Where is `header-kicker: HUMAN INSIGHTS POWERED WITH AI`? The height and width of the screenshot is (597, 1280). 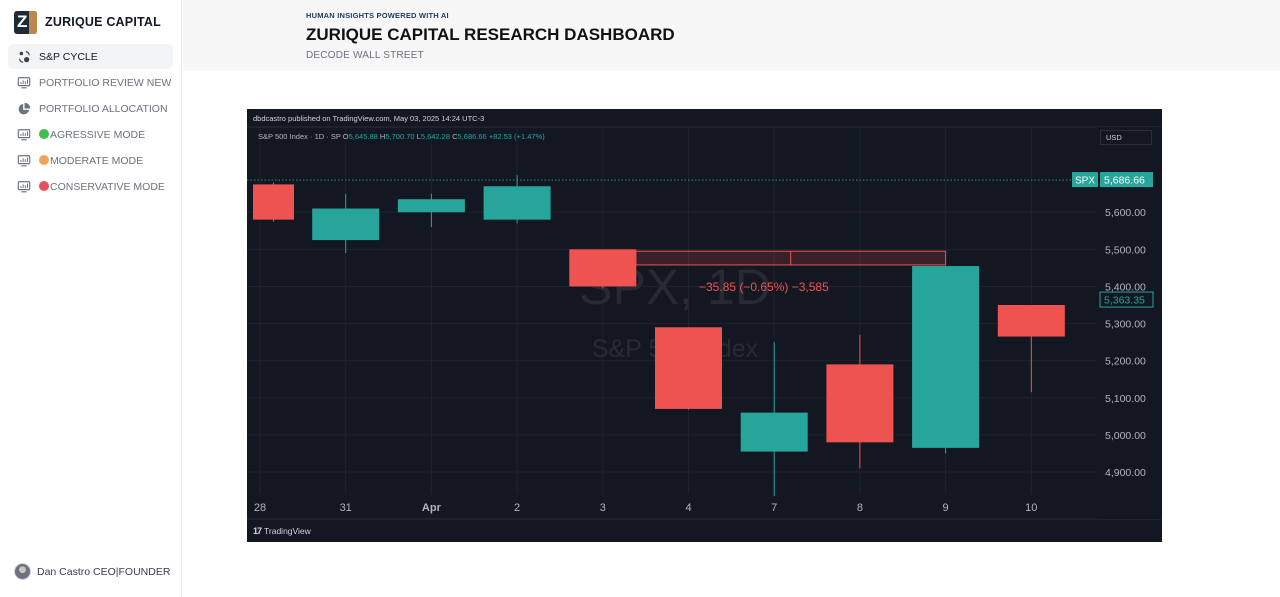 header-kicker: HUMAN INSIGHTS POWERED WITH AI is located at coordinates (377, 15).